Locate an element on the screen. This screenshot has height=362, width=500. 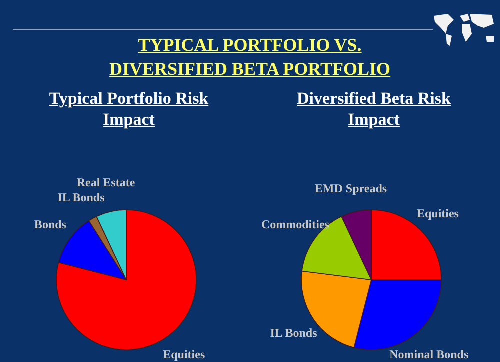
slice-label: Bonds is located at coordinates (50, 225).